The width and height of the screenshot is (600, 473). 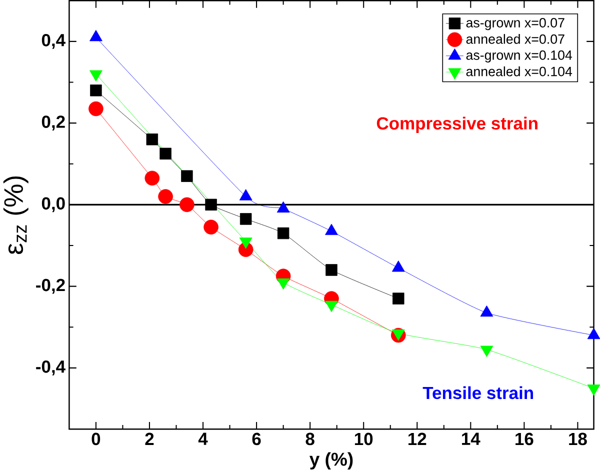 What do you see at coordinates (417, 439) in the screenshot?
I see `x-tick-label: 12` at bounding box center [417, 439].